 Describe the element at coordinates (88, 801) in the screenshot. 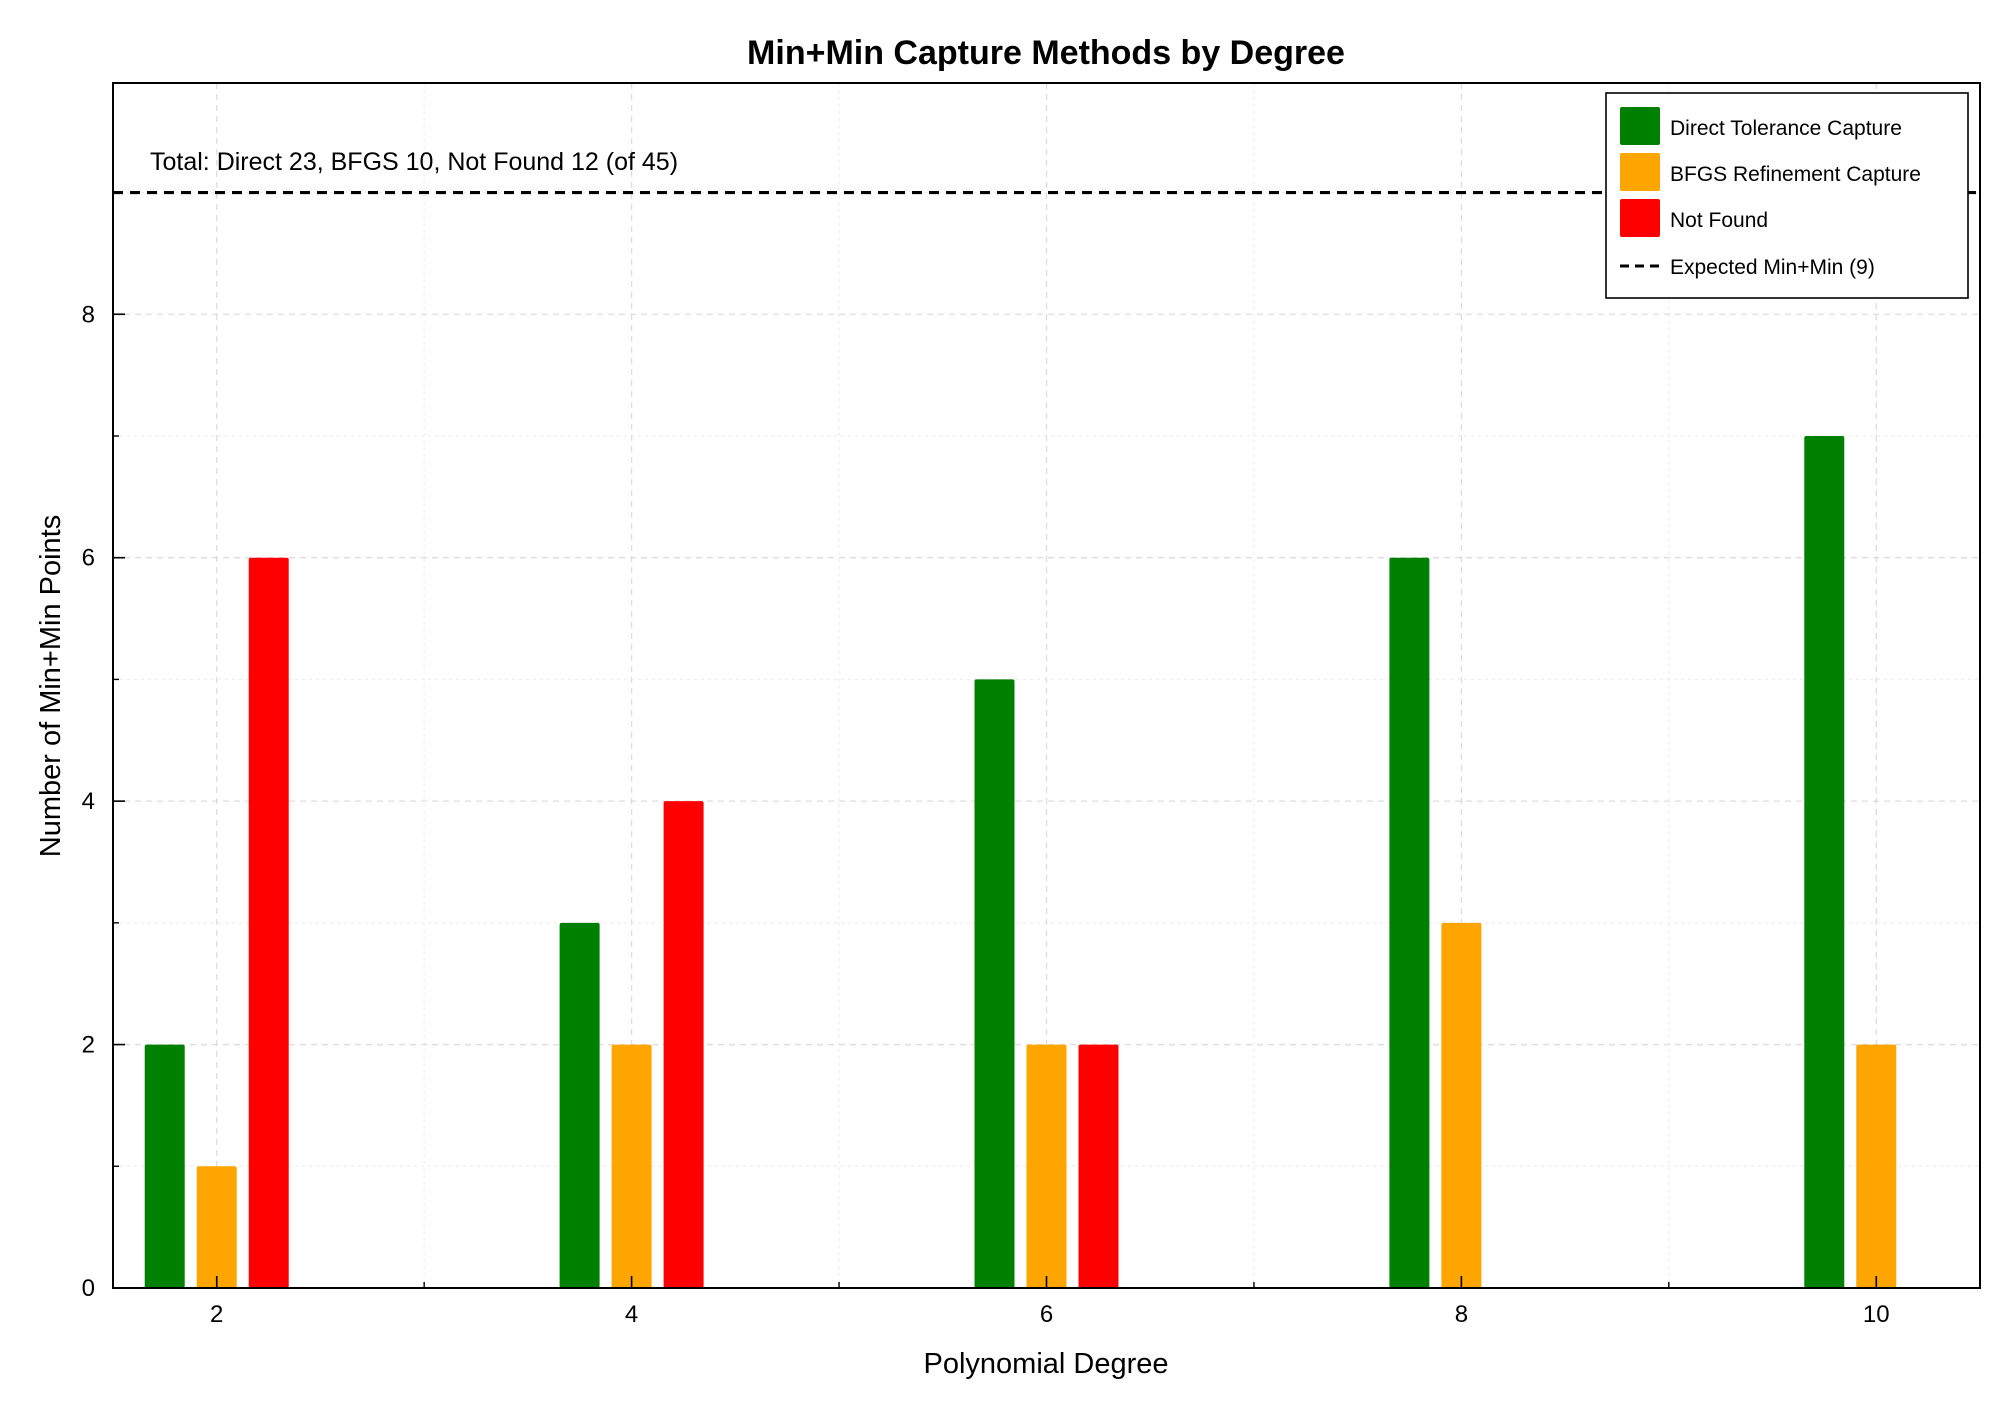

I see `y-tick-label: 4` at that location.